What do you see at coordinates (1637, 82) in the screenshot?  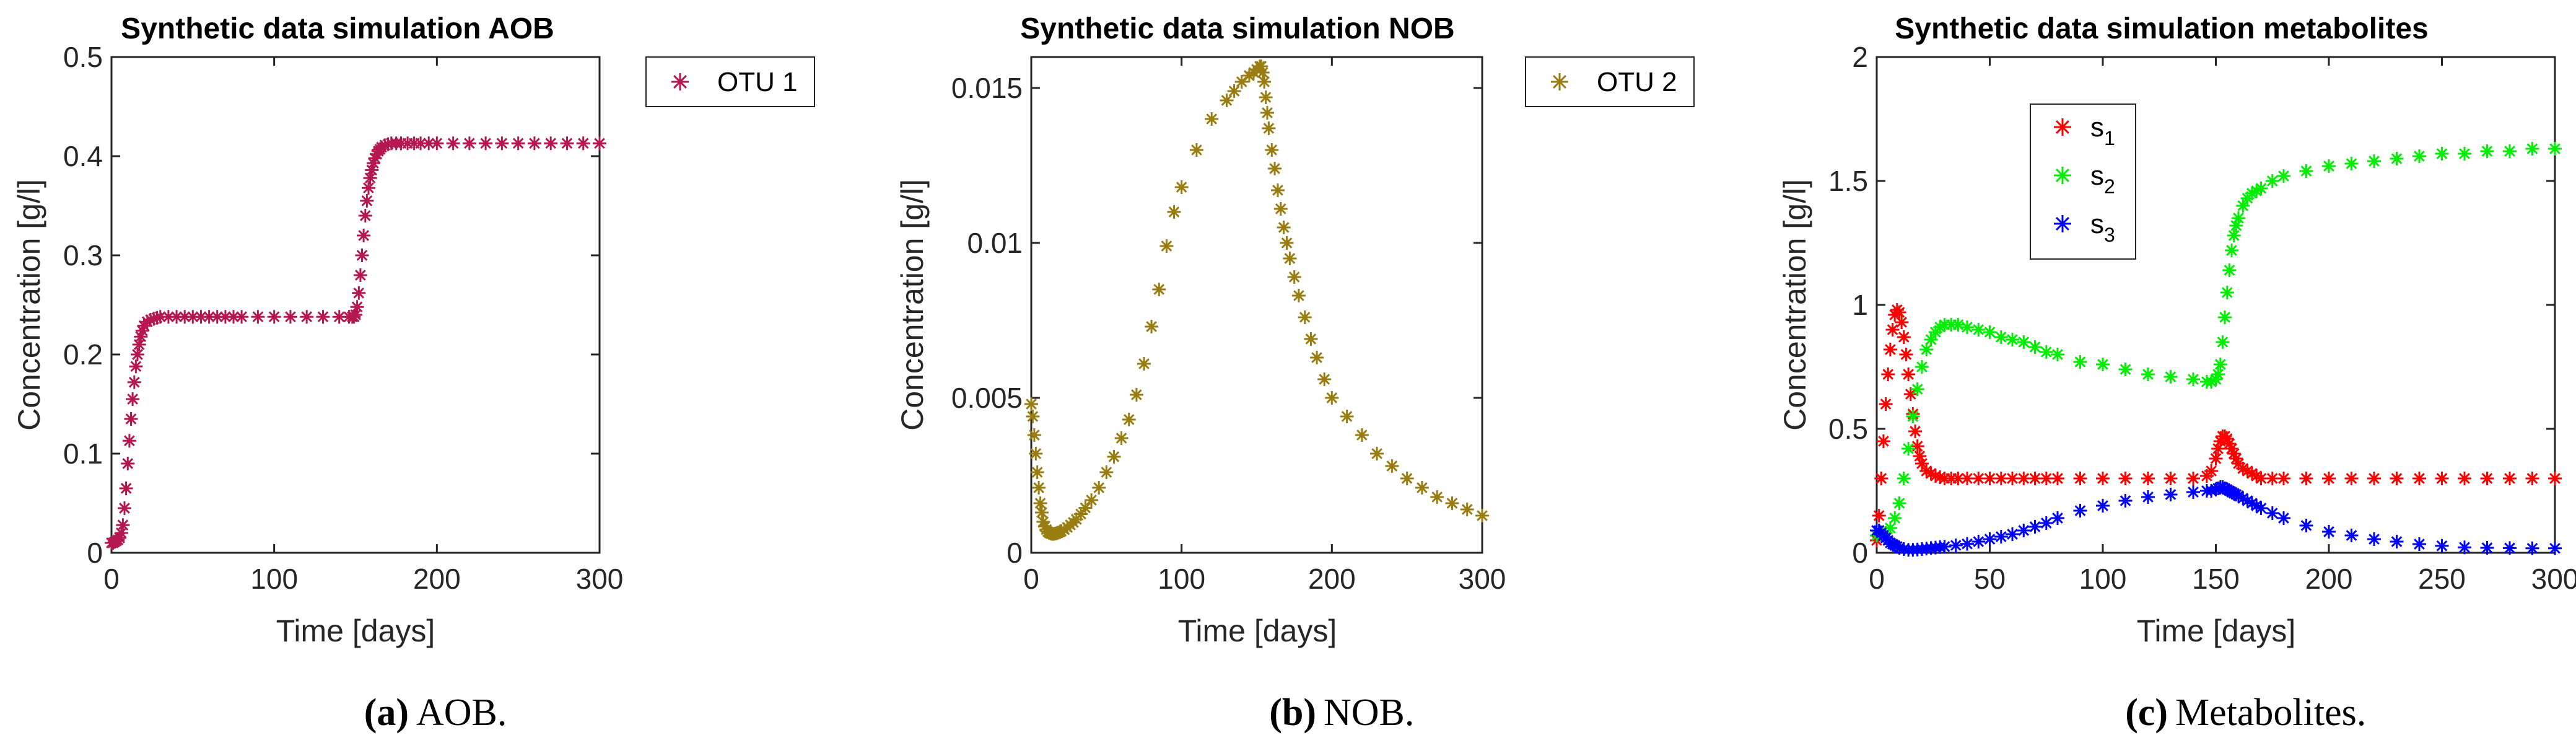 I see `legend-label-otu-2: OTU 2` at bounding box center [1637, 82].